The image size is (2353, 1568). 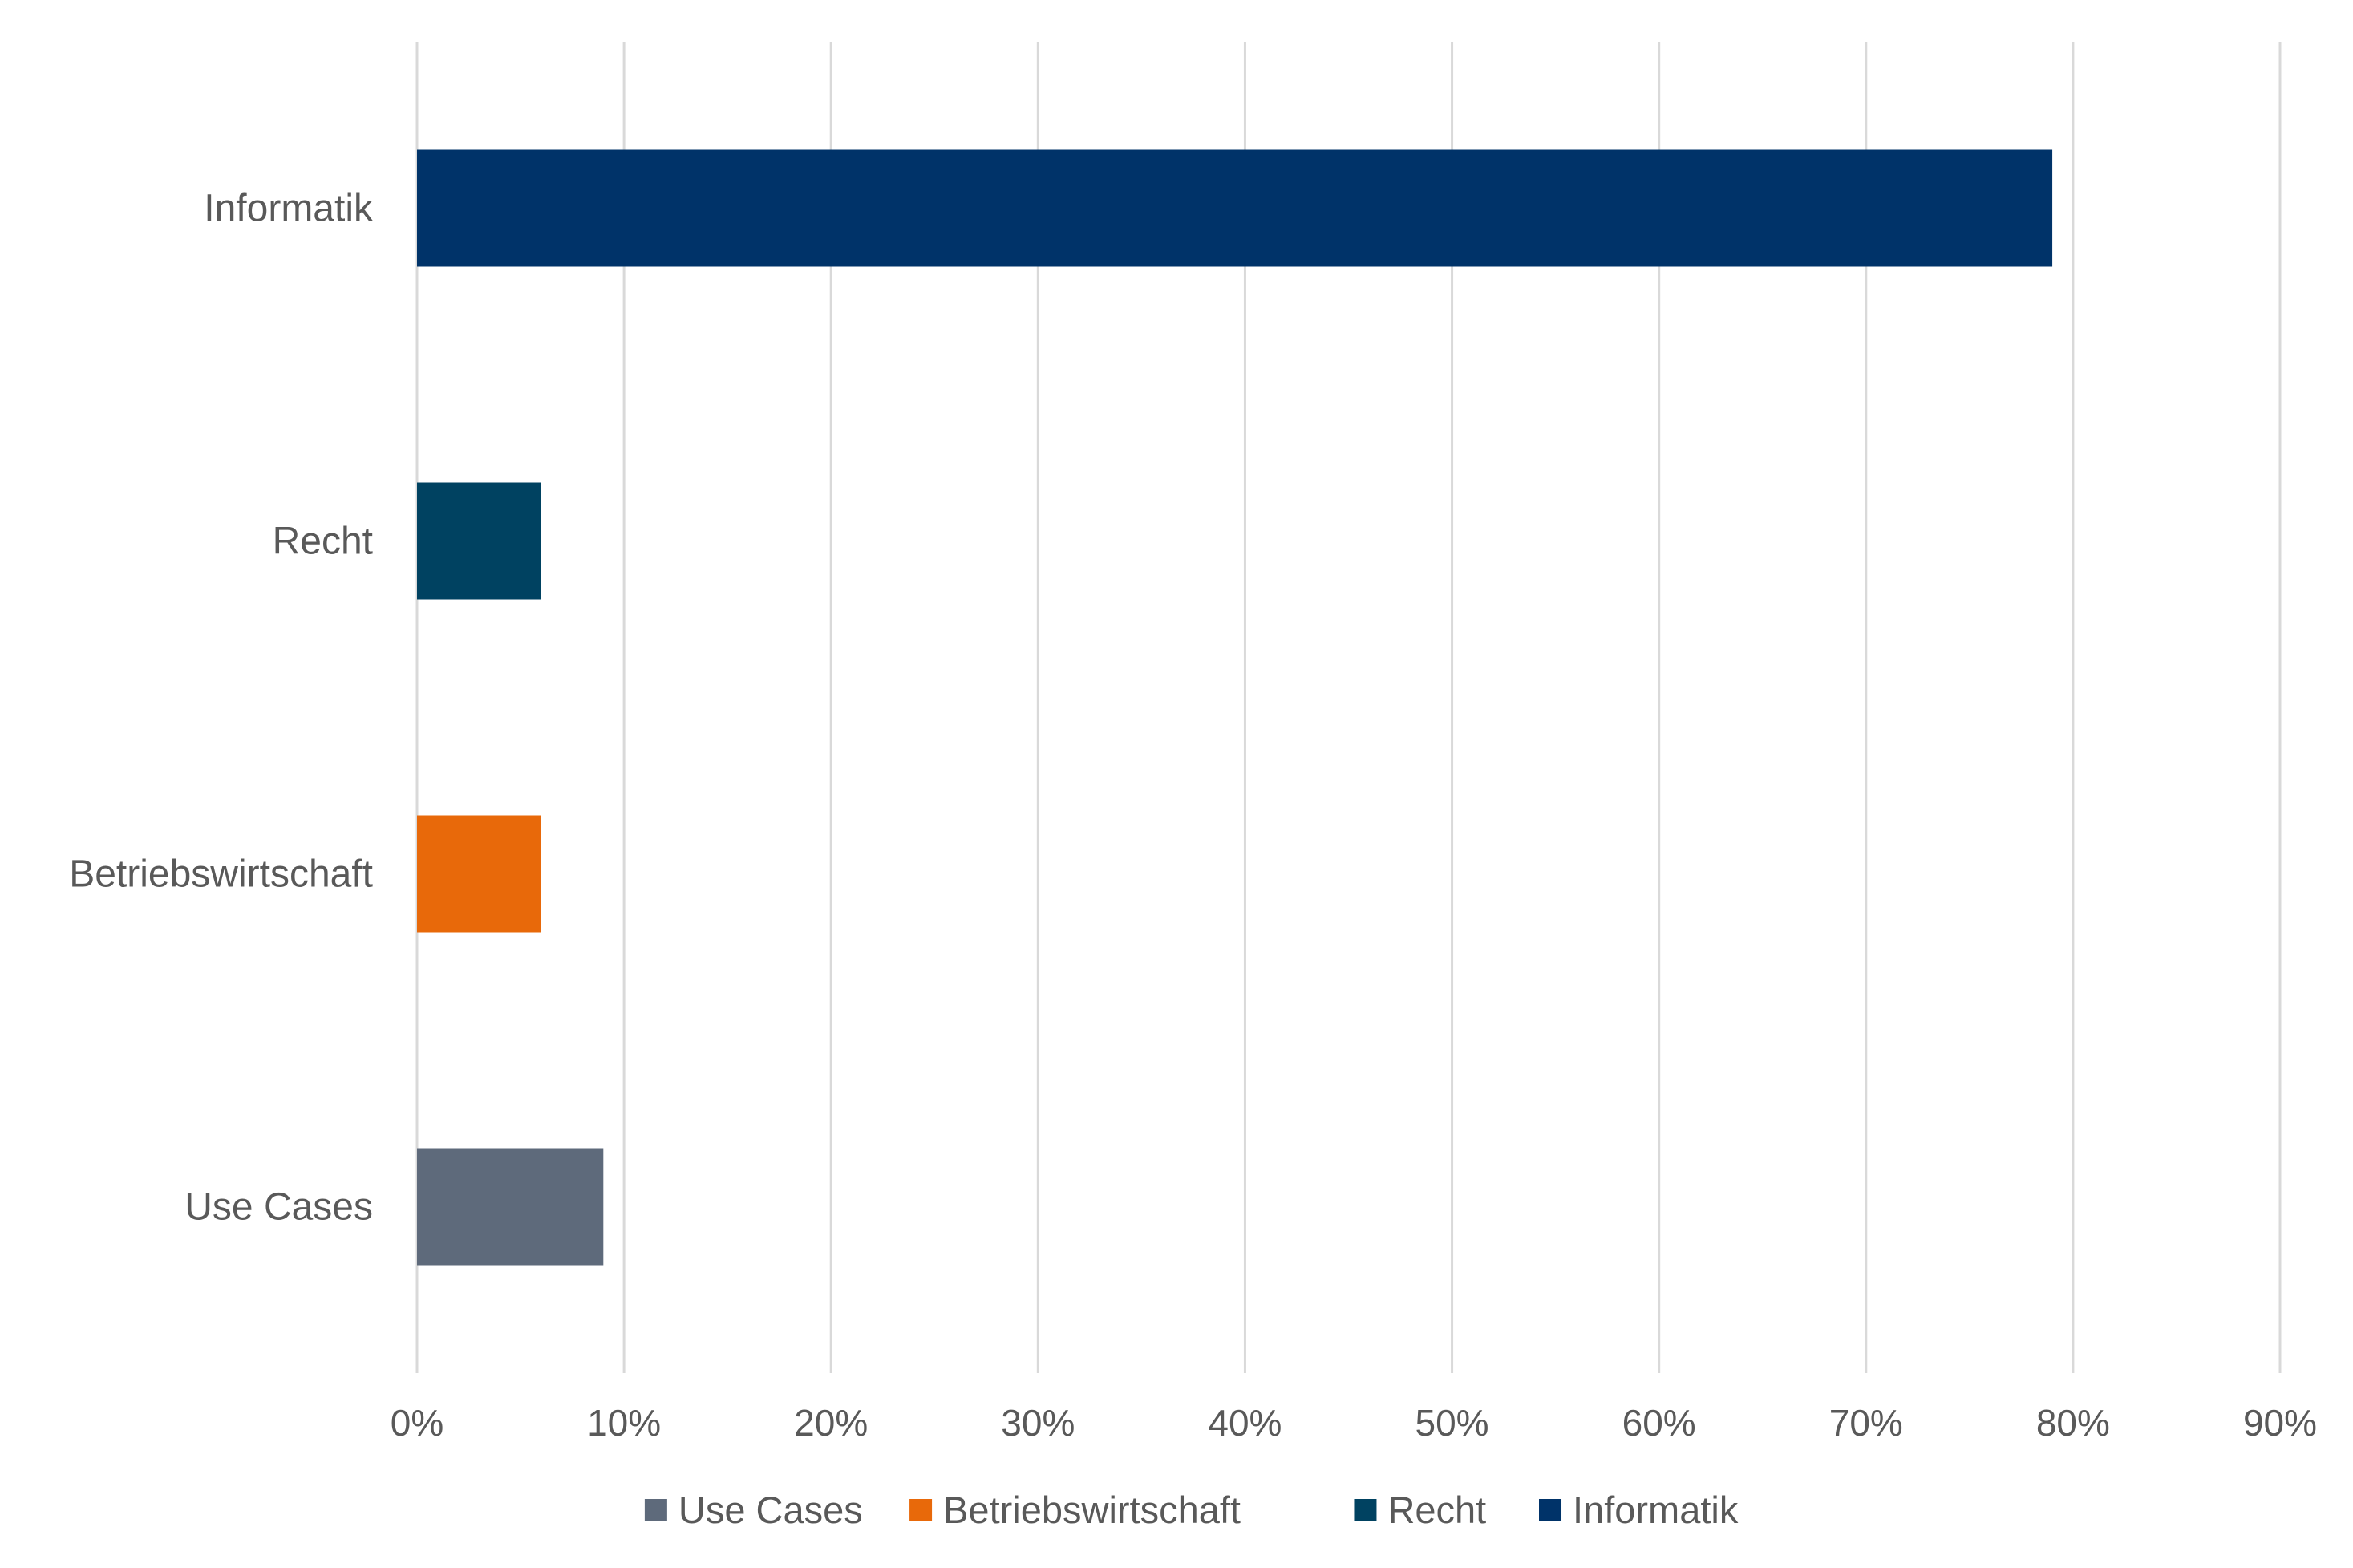 I want to click on legend-label: Recht, so click(x=1436, y=1510).